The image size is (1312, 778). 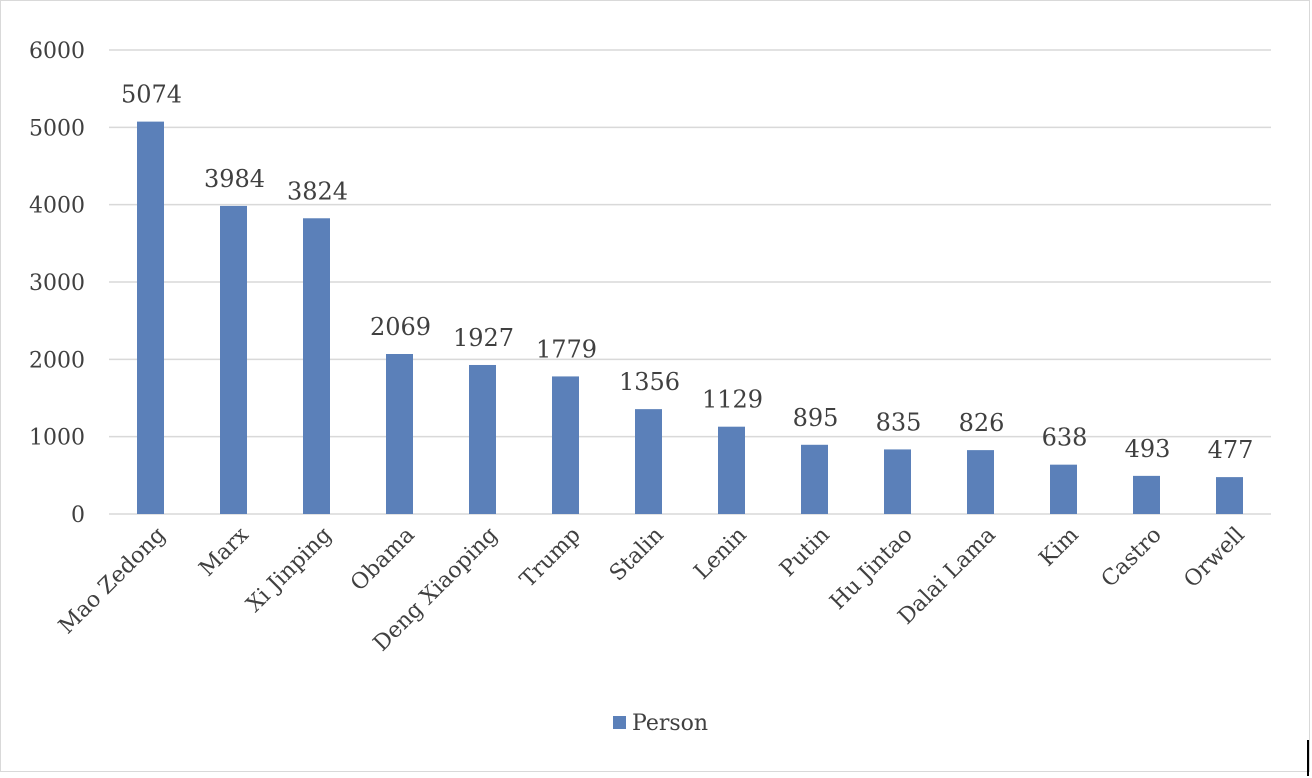 I want to click on bar-obama, so click(x=399, y=433).